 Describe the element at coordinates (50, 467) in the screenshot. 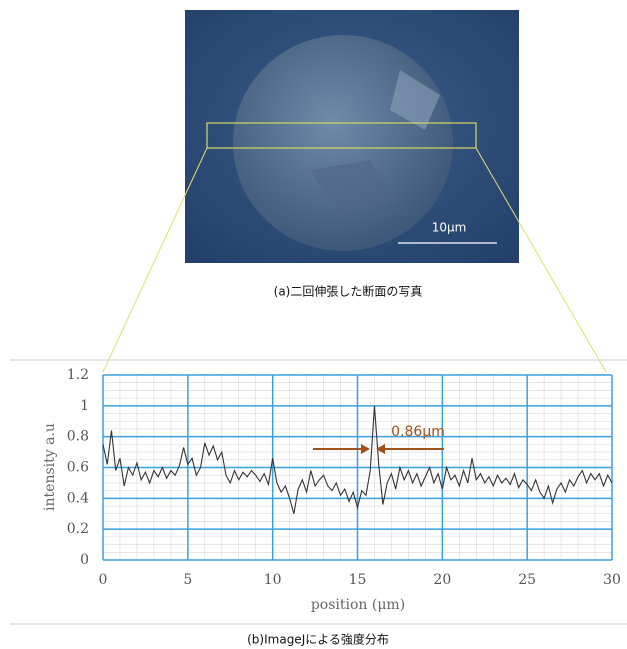

I see `y-axis-label: intensity a.u` at that location.